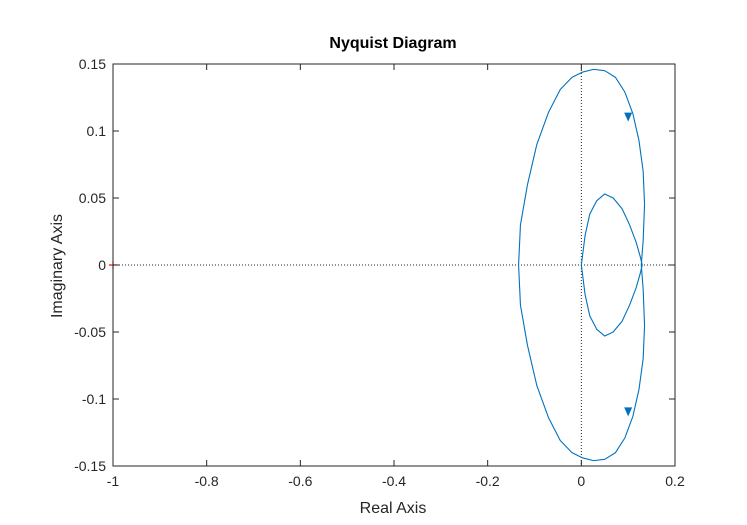  Describe the element at coordinates (92, 64) in the screenshot. I see `y-tick-label: 0.15` at that location.